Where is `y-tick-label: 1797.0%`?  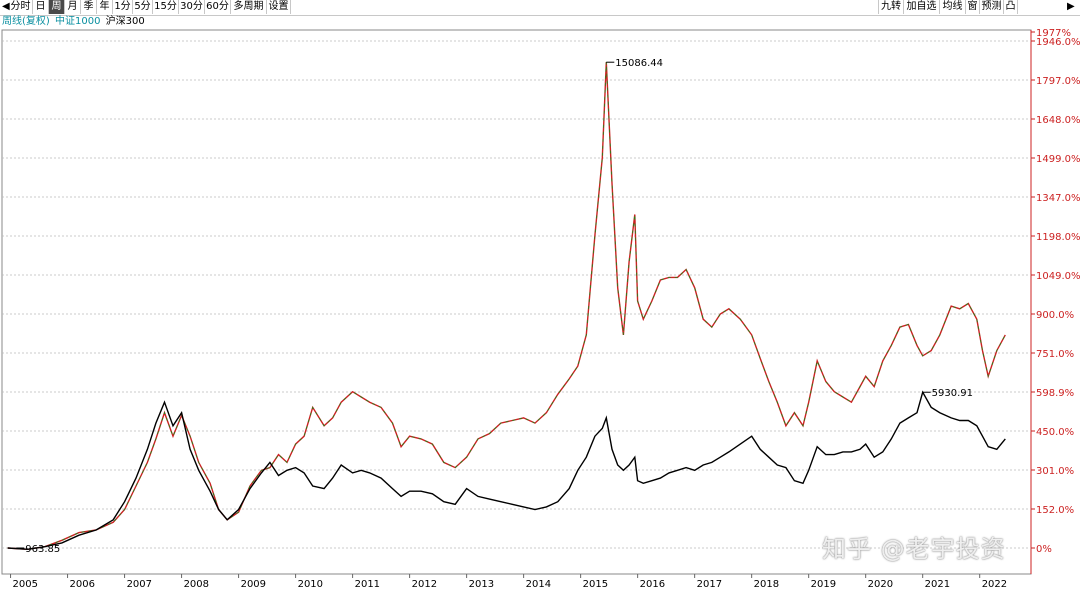
y-tick-label: 1797.0% is located at coordinates (1058, 81).